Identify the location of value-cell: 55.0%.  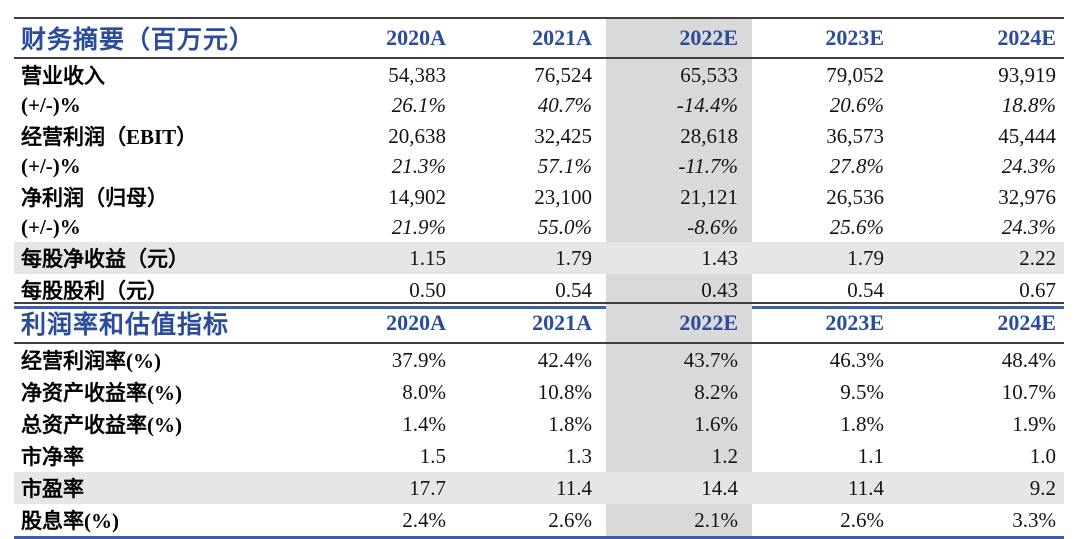
(564, 227).